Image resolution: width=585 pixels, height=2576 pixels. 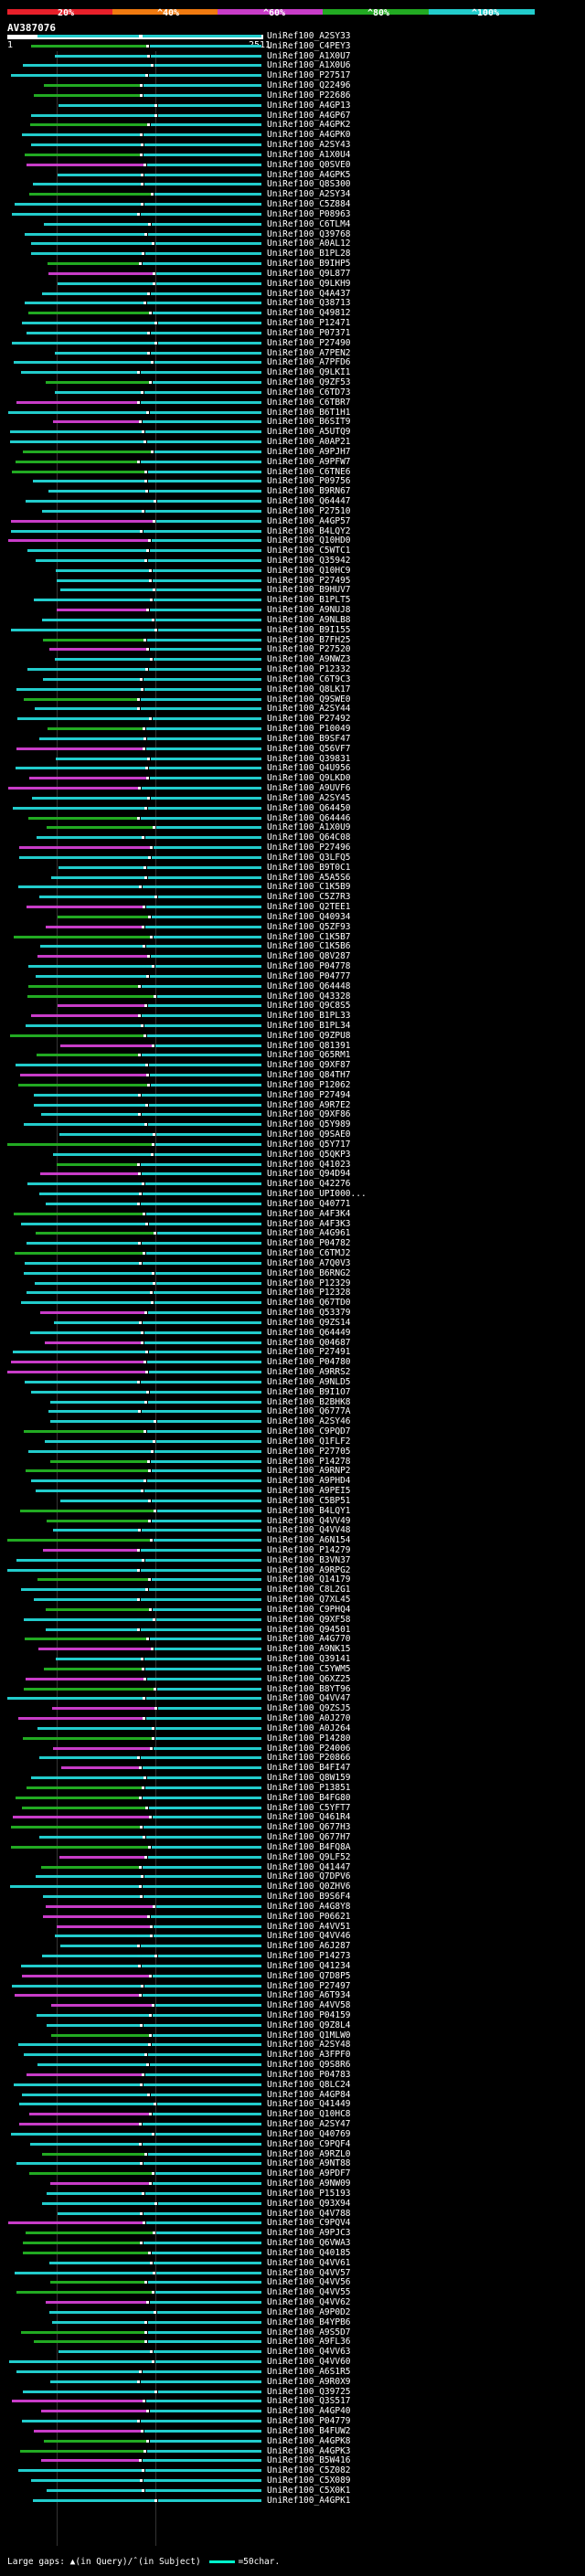 What do you see at coordinates (309, 105) in the screenshot?
I see `hit-label: UniRef100_A4GP13` at bounding box center [309, 105].